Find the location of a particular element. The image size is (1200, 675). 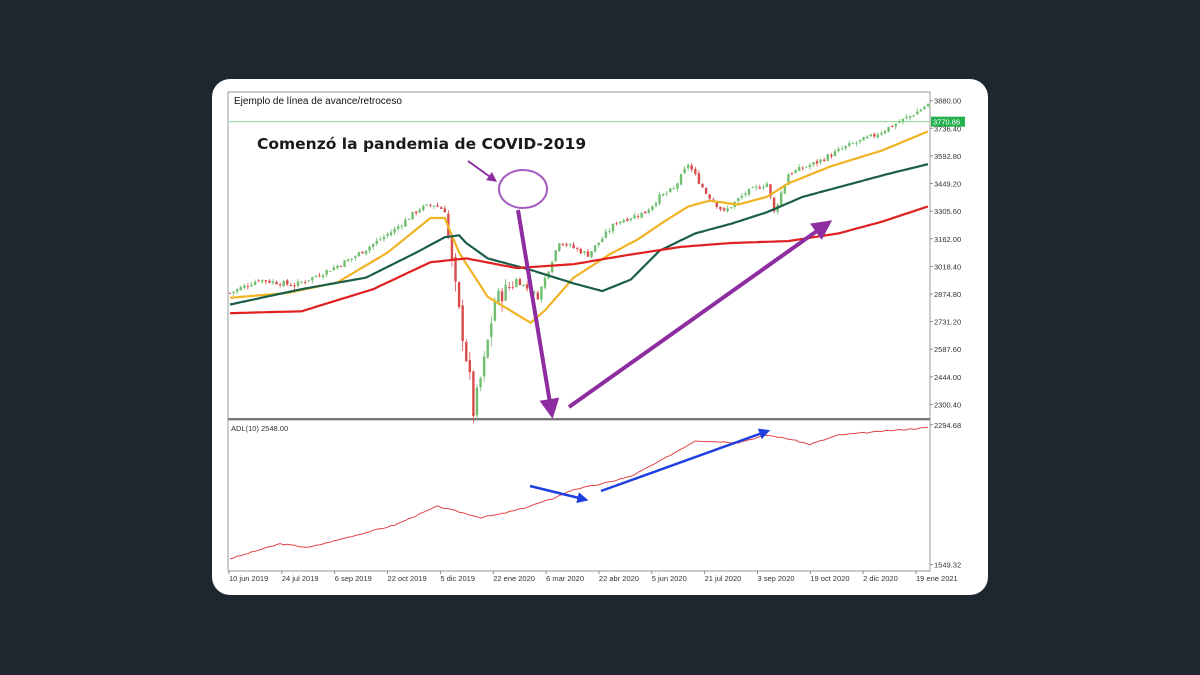

adl-tick-label: 2294.68 is located at coordinates (947, 425).